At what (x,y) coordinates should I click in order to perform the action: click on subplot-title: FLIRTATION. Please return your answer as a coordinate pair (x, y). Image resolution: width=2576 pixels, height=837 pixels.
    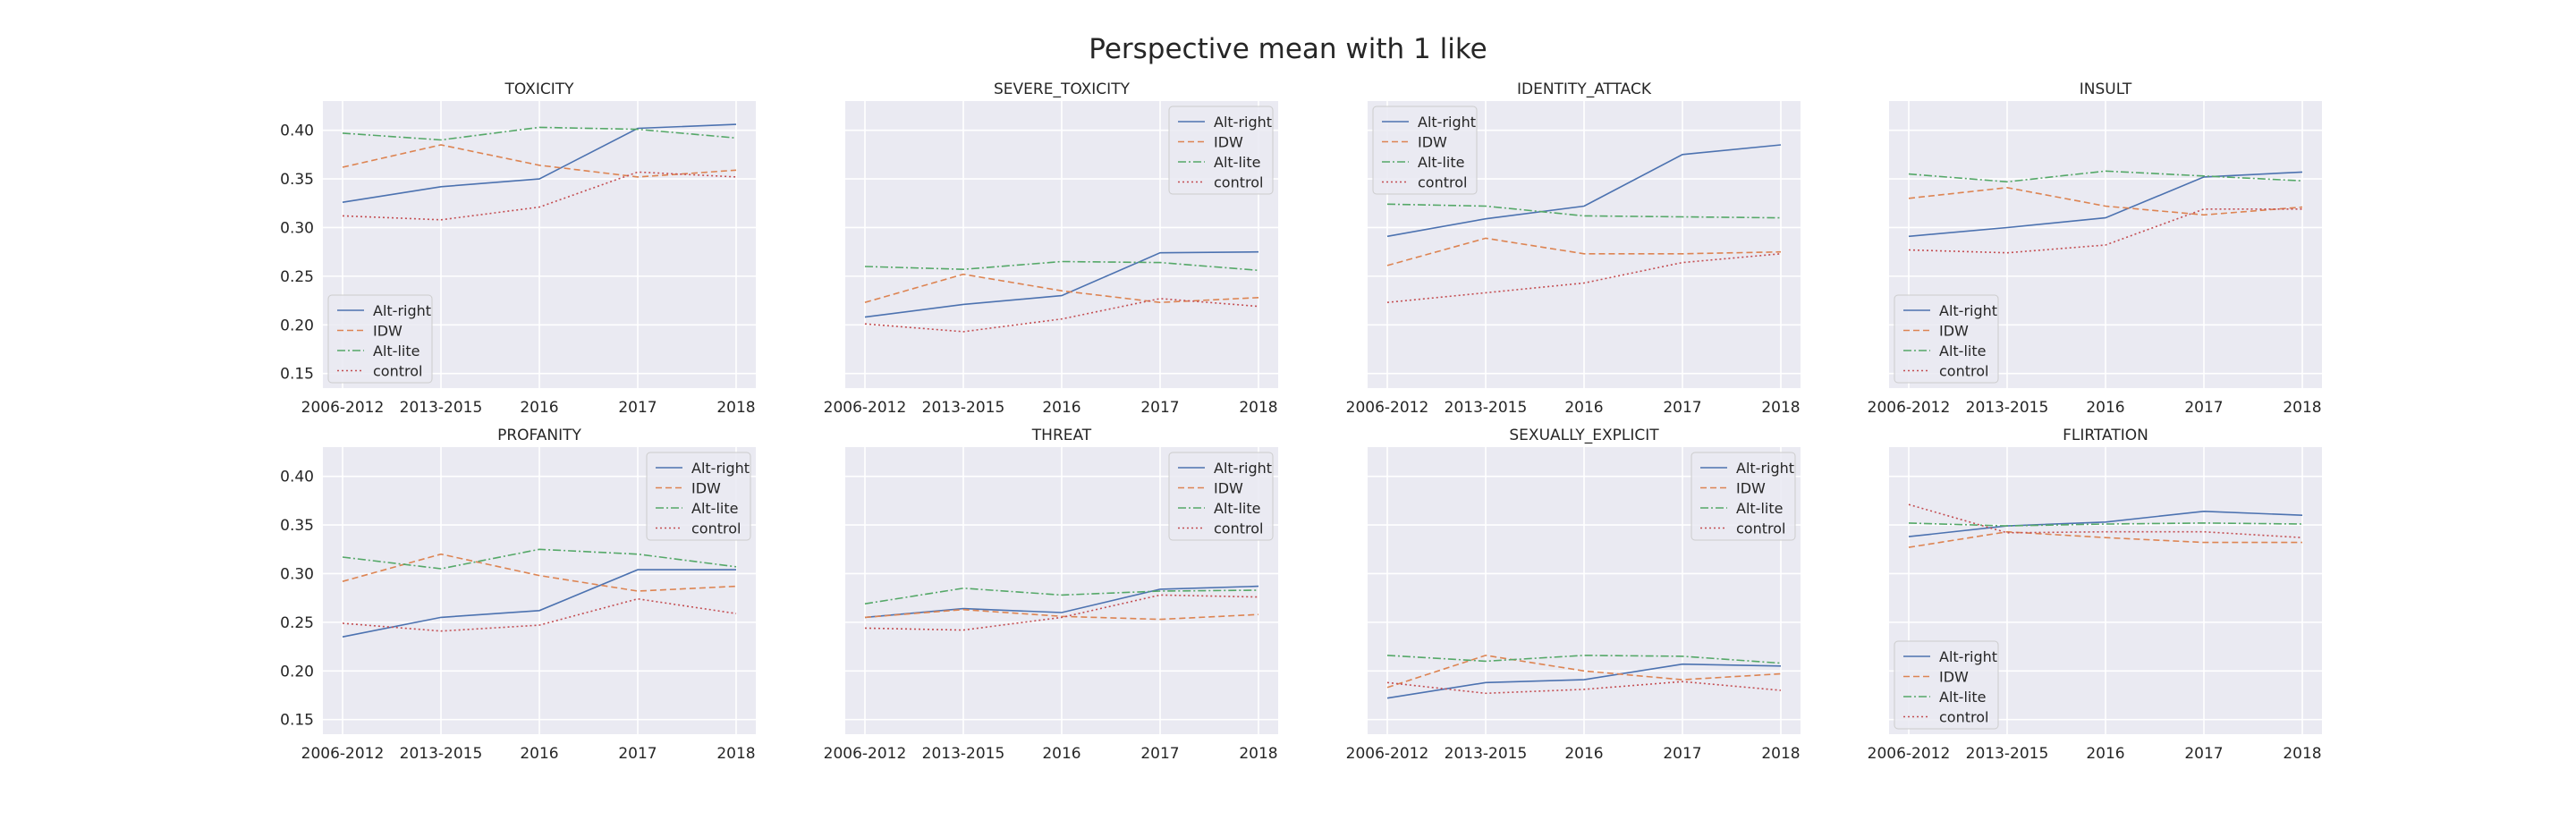
    Looking at the image, I should click on (2105, 435).